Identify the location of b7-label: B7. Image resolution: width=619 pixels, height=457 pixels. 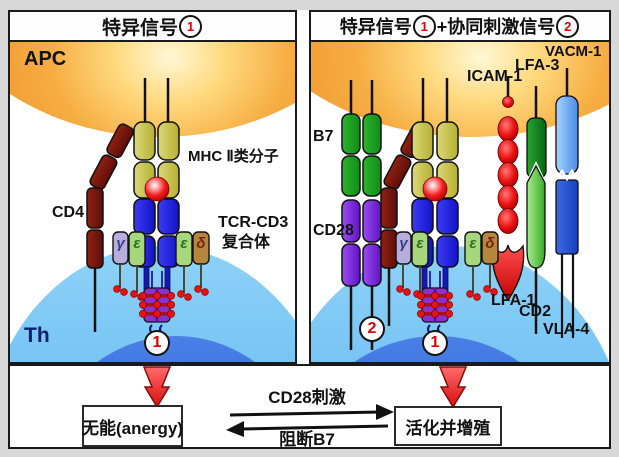
(323, 136).